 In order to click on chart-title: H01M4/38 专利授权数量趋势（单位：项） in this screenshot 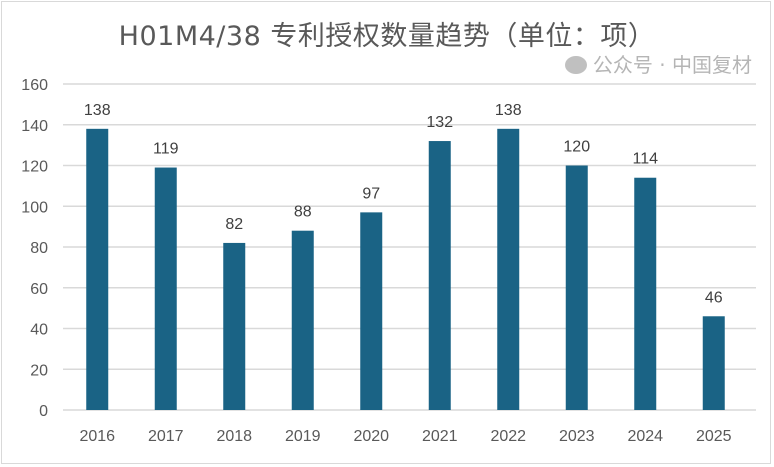, I will do `click(387, 36)`.